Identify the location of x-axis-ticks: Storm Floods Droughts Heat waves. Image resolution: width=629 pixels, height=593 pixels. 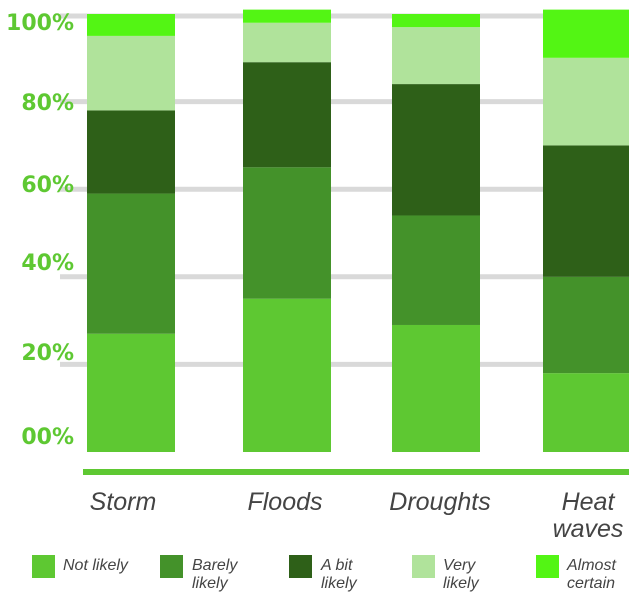
(357, 515).